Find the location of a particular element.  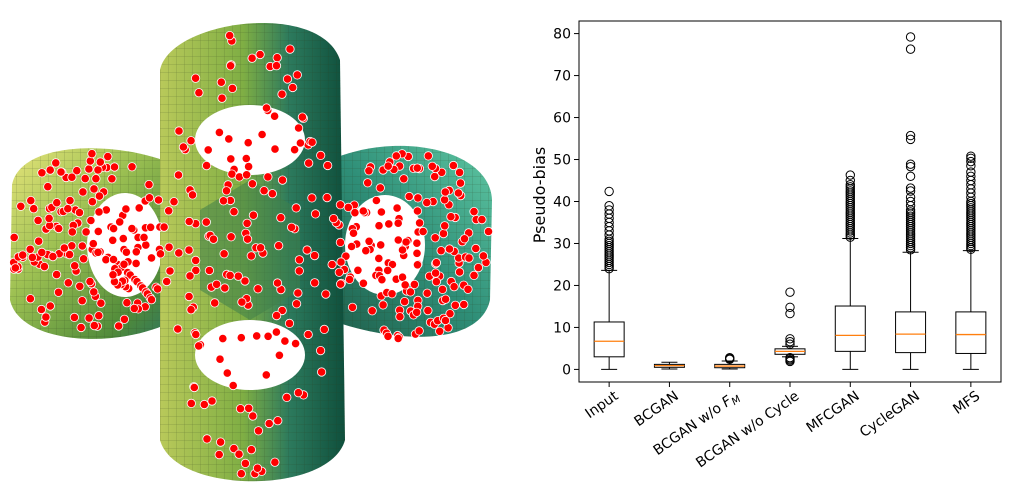

box-mfcgan is located at coordinates (850, 270).